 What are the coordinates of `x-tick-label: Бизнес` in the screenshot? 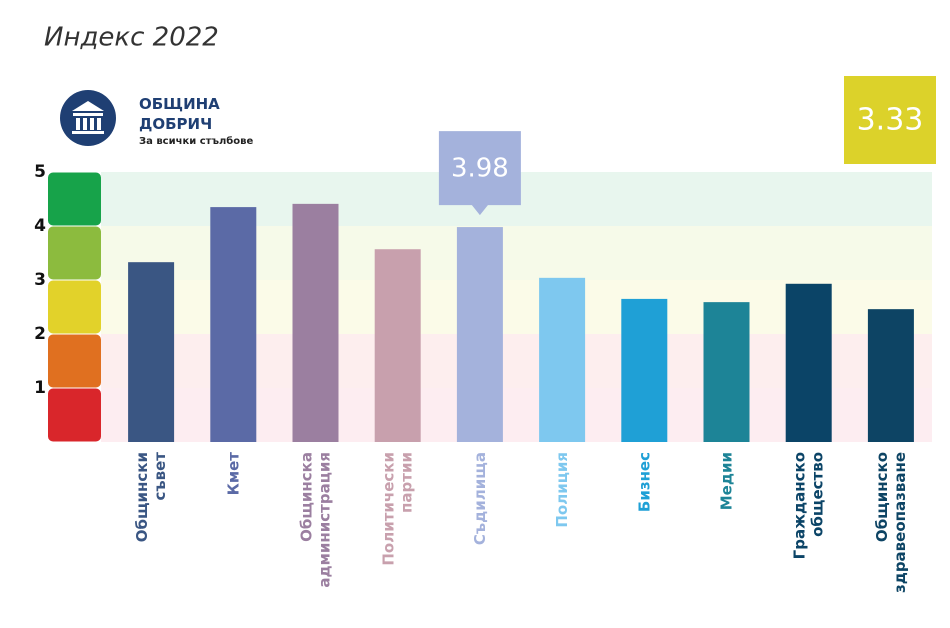 It's located at (644, 482).